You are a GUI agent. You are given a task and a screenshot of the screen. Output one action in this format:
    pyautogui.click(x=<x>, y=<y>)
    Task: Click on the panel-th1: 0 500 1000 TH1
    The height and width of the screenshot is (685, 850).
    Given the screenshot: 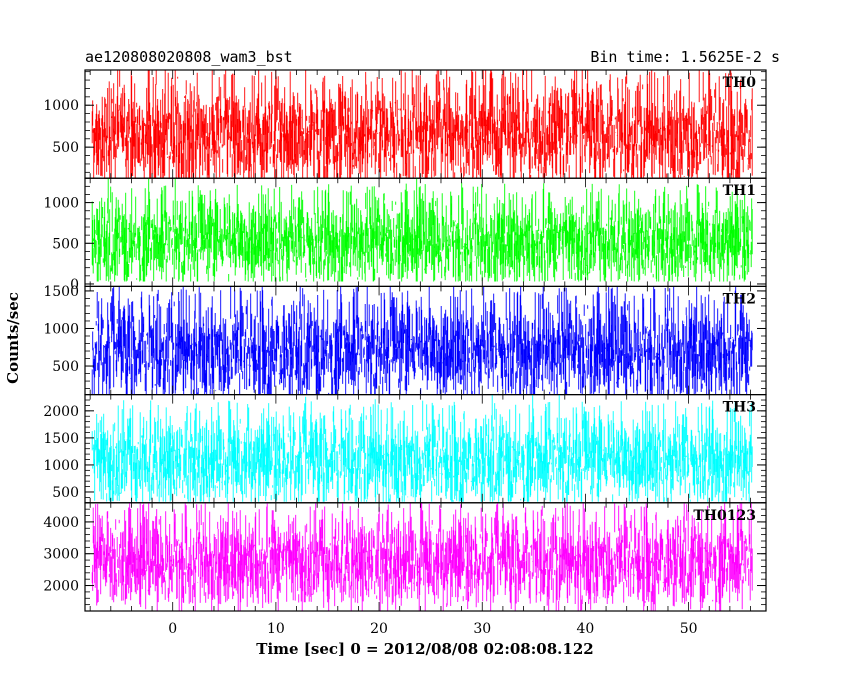 What is the action you would take?
    pyautogui.click(x=405, y=235)
    